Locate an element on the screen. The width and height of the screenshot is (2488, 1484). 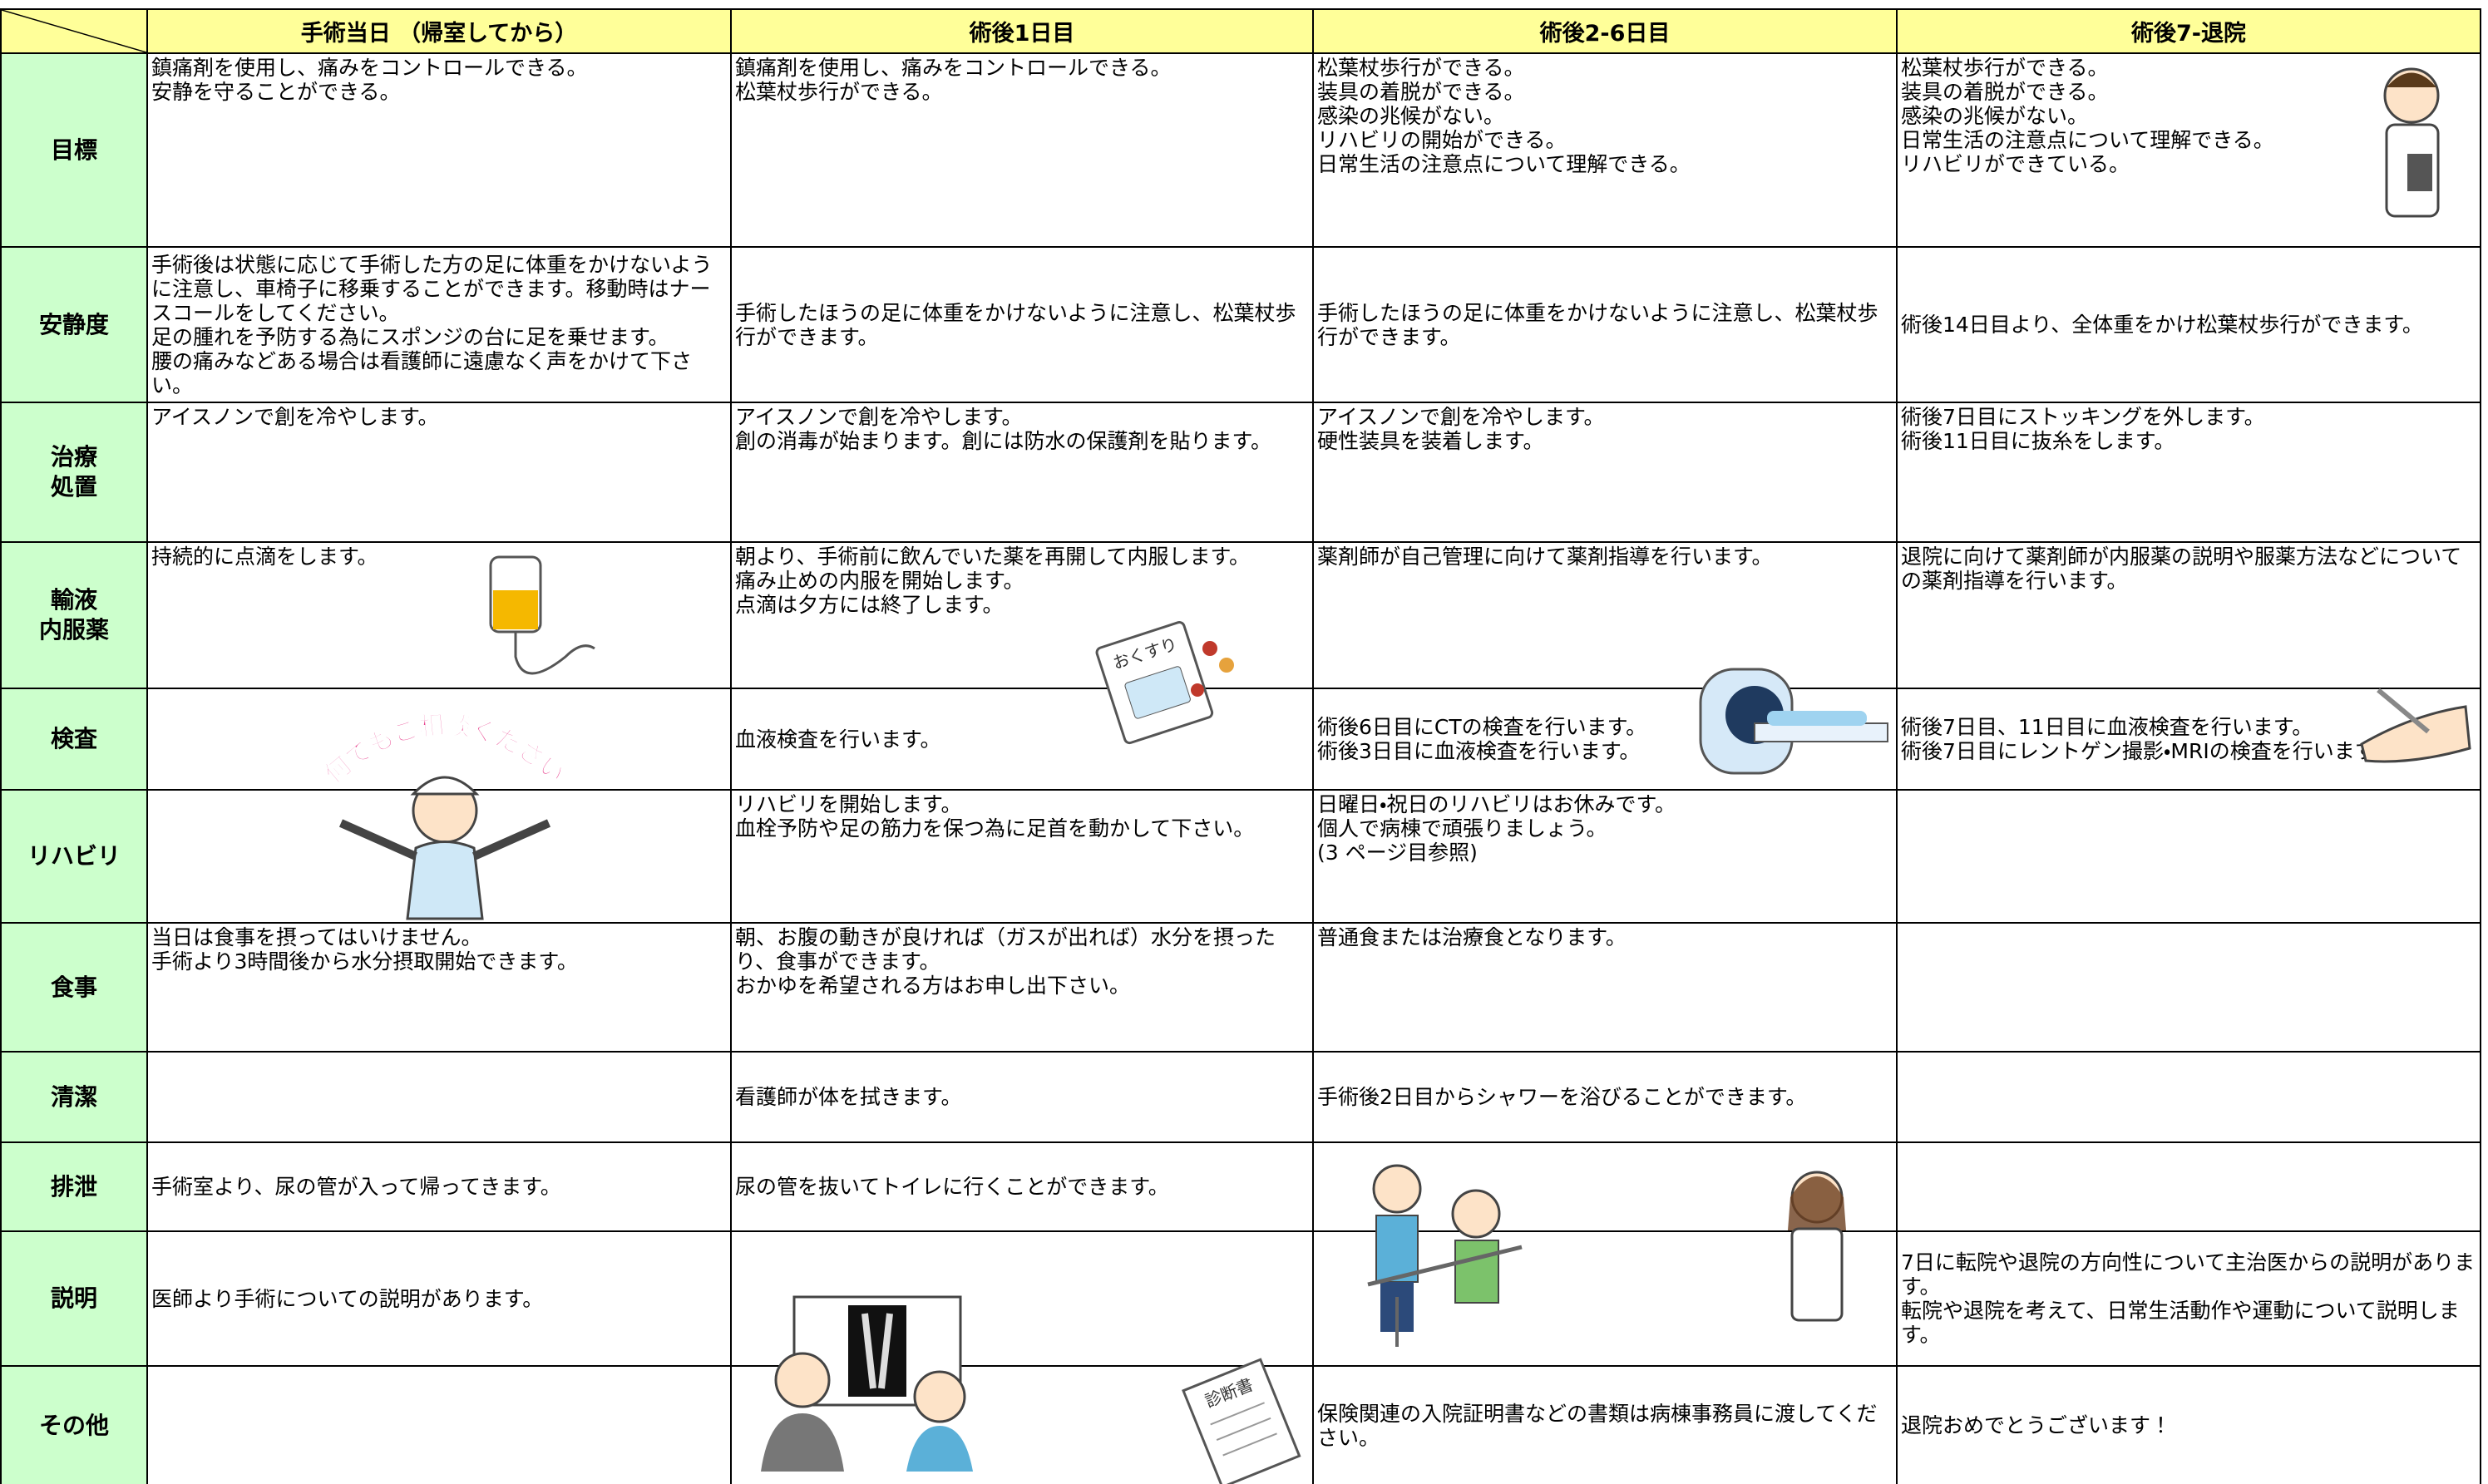
table-cell: 当日は食事を摂ってはいけません。 手術より3時間後から水分摂取開始できます。 is located at coordinates (439, 987).